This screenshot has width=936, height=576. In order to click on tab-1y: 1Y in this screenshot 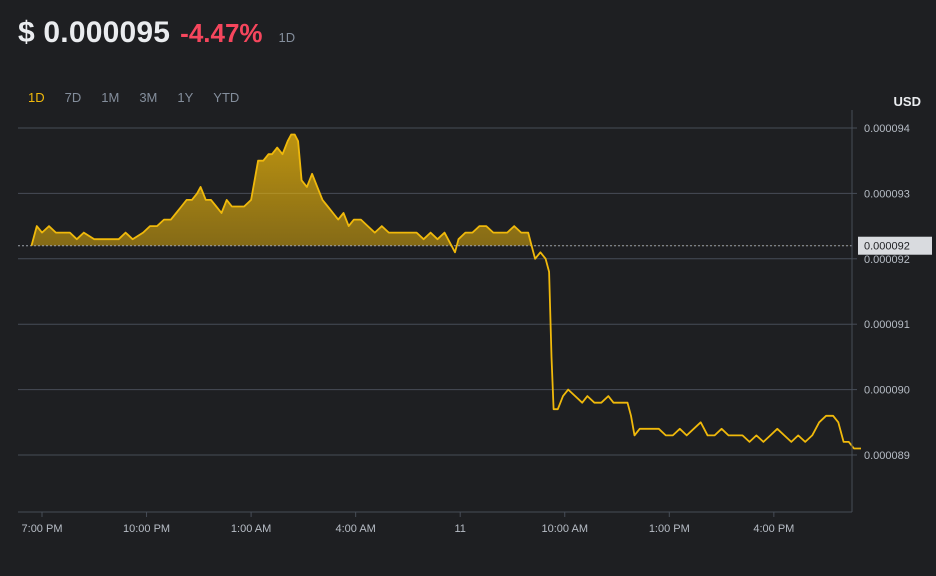, I will do `click(185, 97)`.